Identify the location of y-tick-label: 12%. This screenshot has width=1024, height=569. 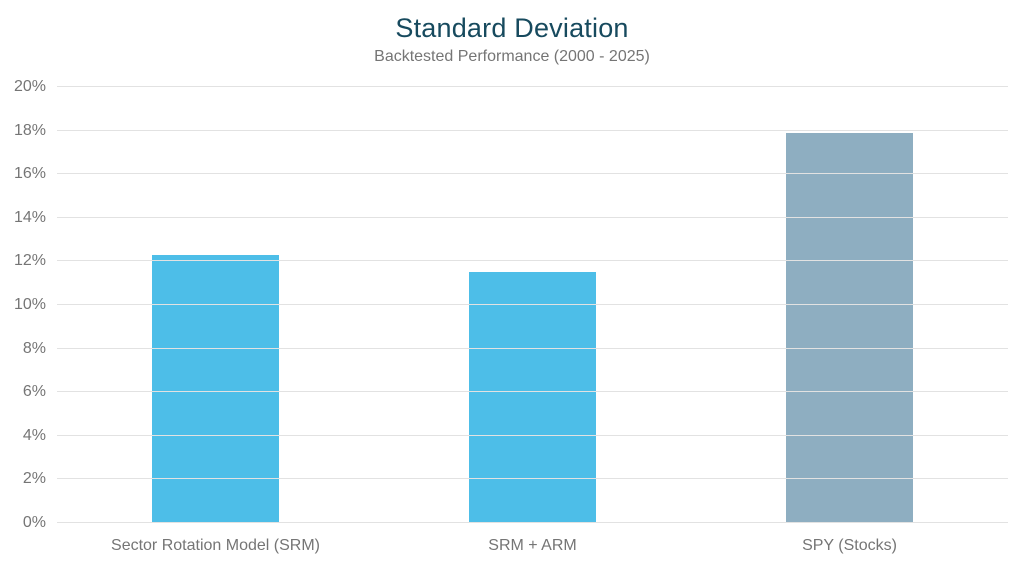
(29, 261).